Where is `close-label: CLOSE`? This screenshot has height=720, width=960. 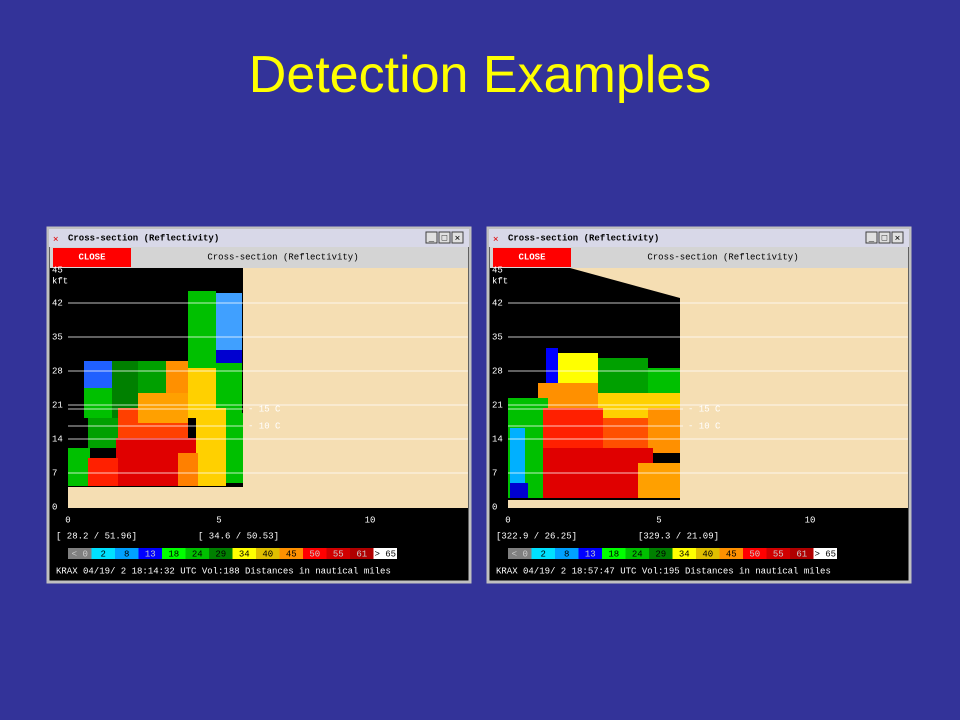
close-label: CLOSE is located at coordinates (92, 257).